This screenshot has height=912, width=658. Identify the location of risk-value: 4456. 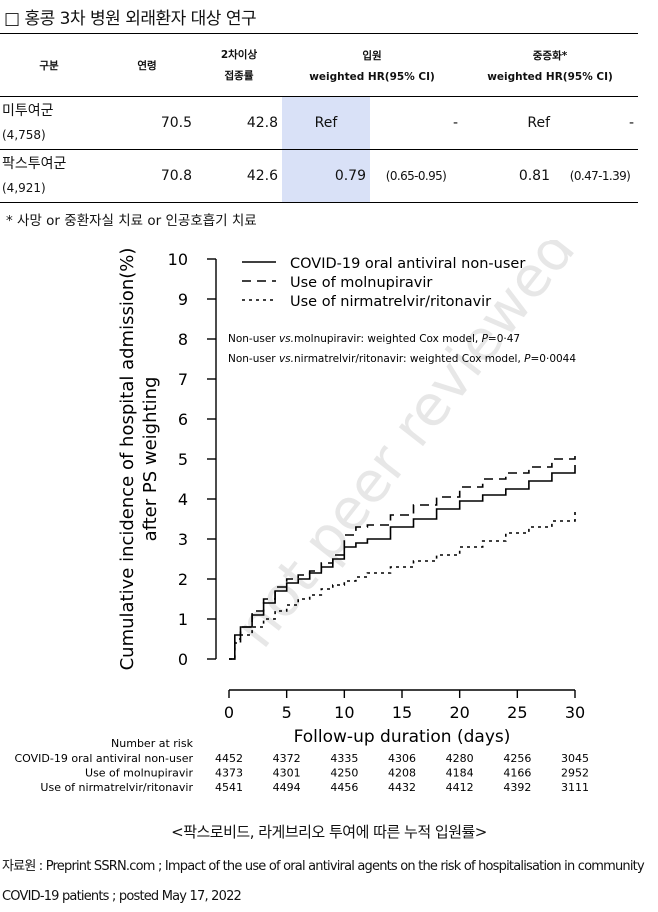
(344, 787).